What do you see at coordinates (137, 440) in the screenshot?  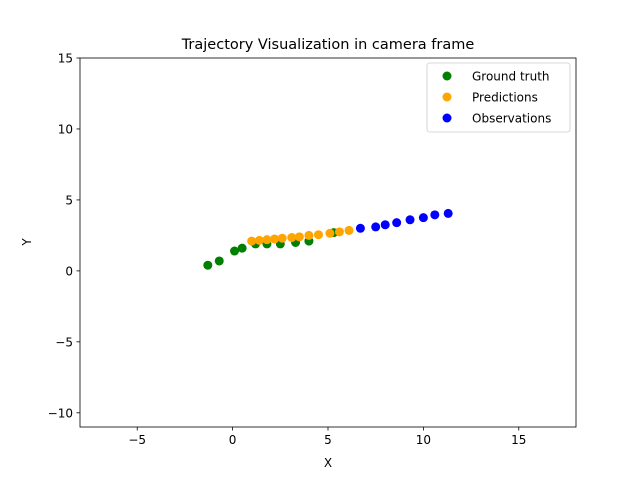 I see `x-tick-label: −5` at bounding box center [137, 440].